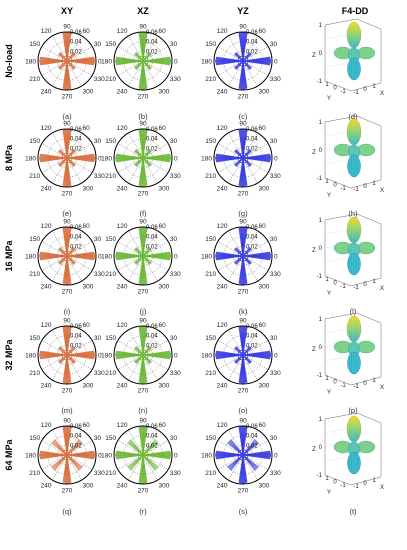 Image resolution: width=407 pixels, height=550 pixels. Describe the element at coordinates (327, 479) in the screenshot. I see `surface-y-tick: 1` at that location.